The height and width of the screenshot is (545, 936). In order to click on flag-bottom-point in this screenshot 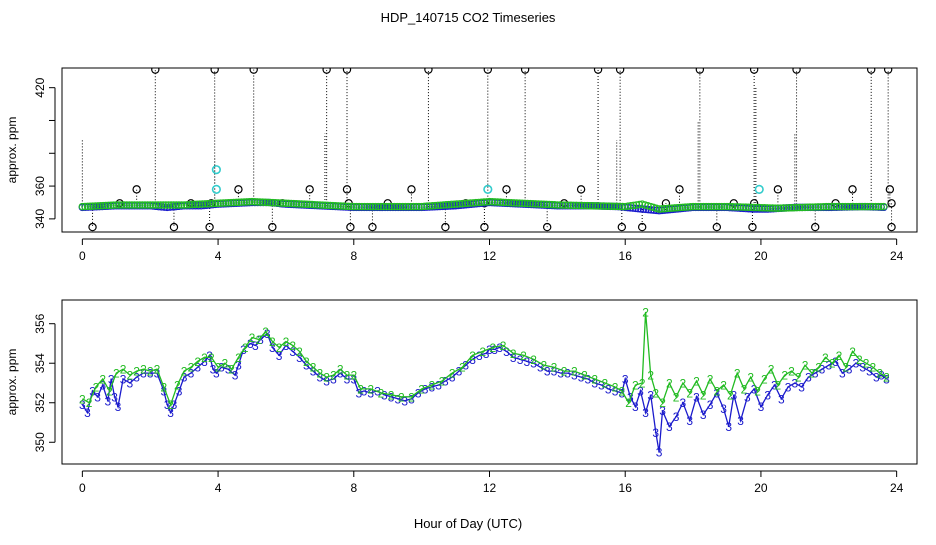, I will do `click(174, 227)`.